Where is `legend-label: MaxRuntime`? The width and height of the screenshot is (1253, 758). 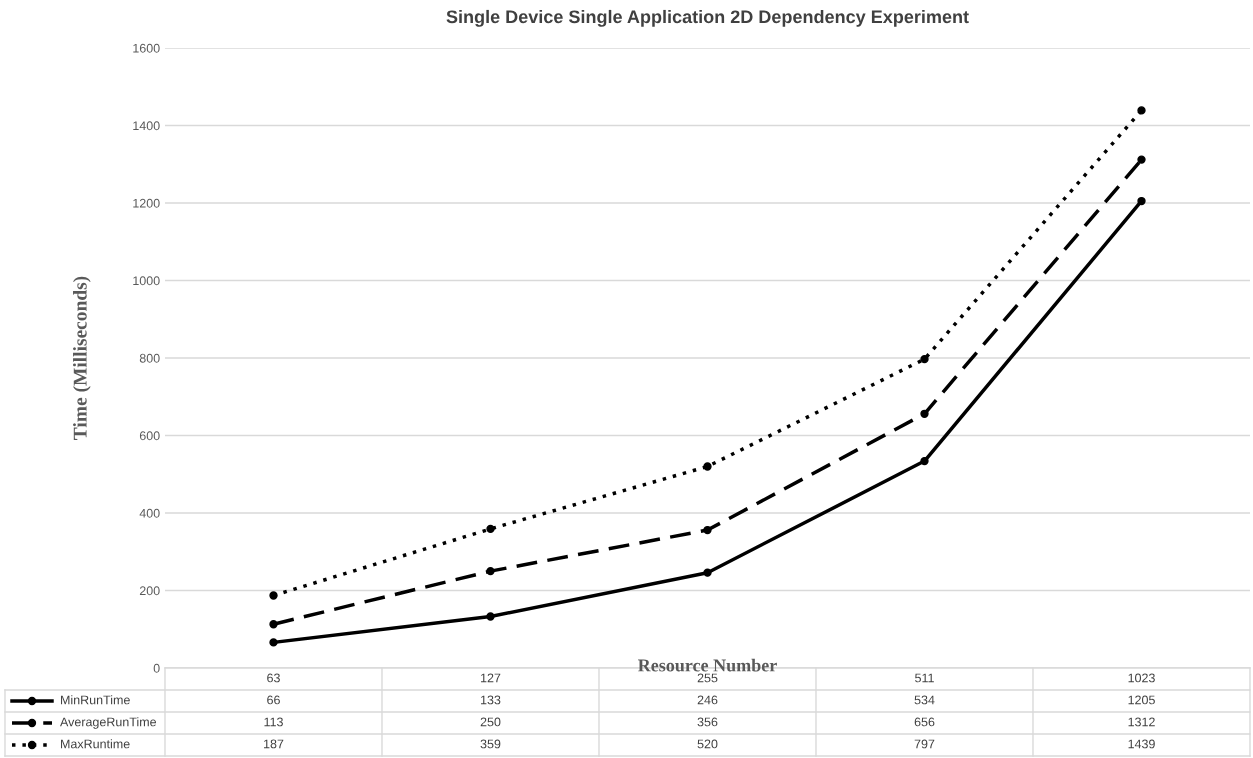 legend-label: MaxRuntime is located at coordinates (95, 744).